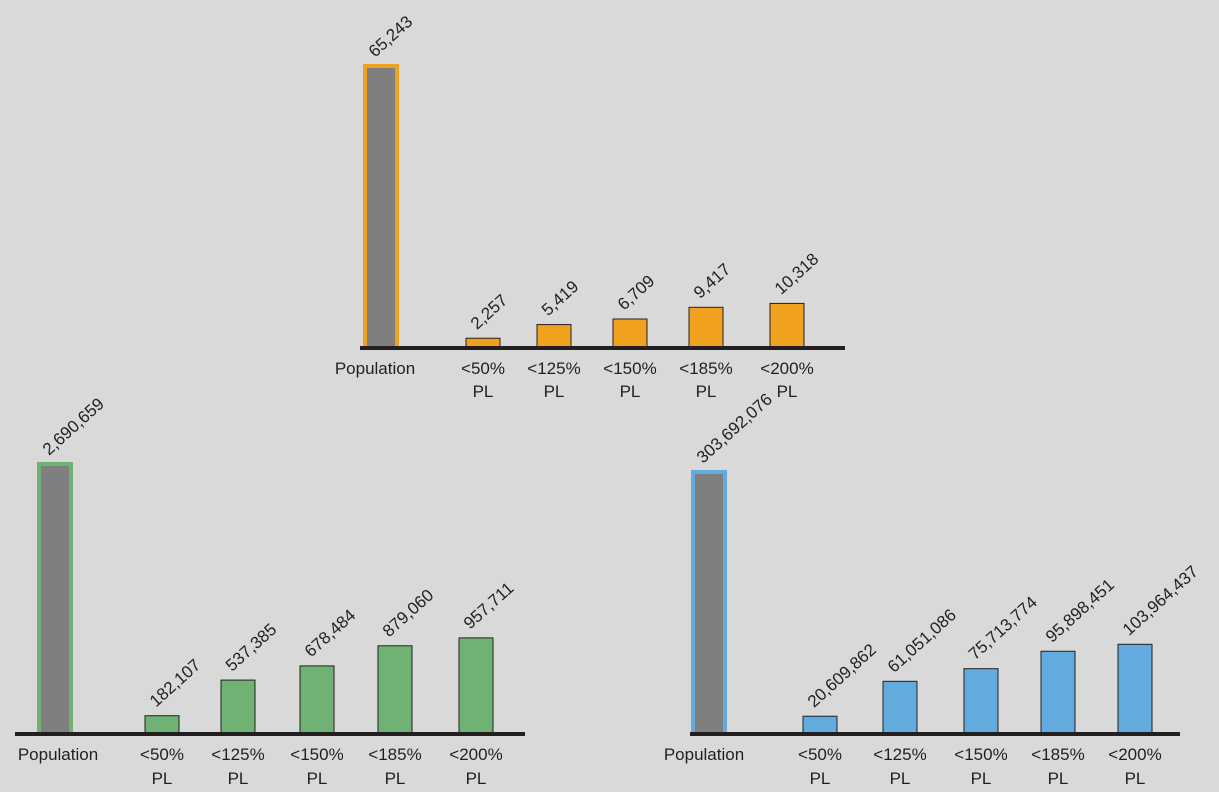 This screenshot has width=1219, height=792. I want to click on data-label: 103,964,437, so click(1160, 600).